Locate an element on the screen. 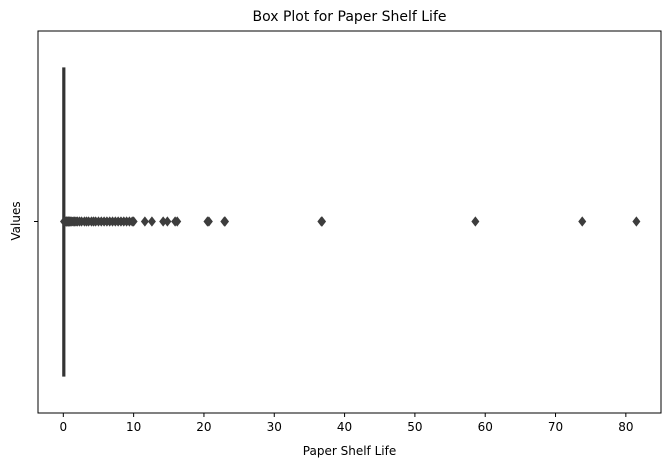 The image size is (669, 468). x-tick-label: 70 is located at coordinates (555, 427).